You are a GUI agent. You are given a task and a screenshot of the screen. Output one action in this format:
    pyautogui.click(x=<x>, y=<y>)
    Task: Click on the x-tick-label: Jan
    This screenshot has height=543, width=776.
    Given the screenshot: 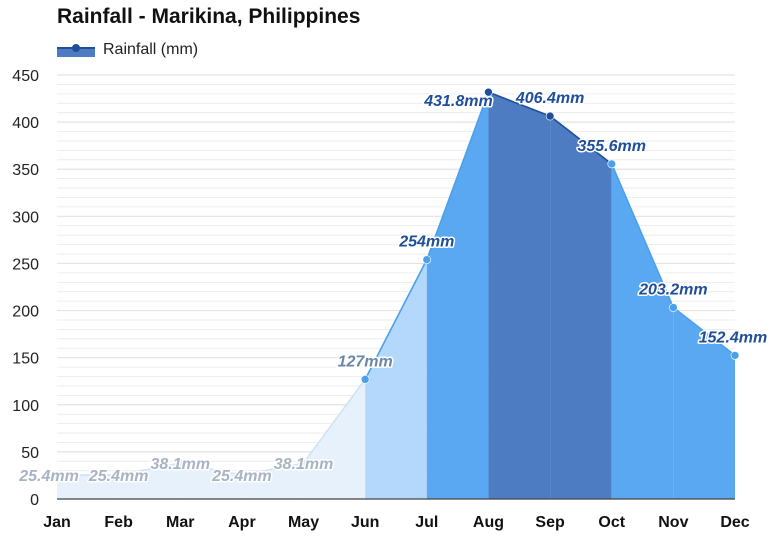 What is the action you would take?
    pyautogui.click(x=57, y=522)
    